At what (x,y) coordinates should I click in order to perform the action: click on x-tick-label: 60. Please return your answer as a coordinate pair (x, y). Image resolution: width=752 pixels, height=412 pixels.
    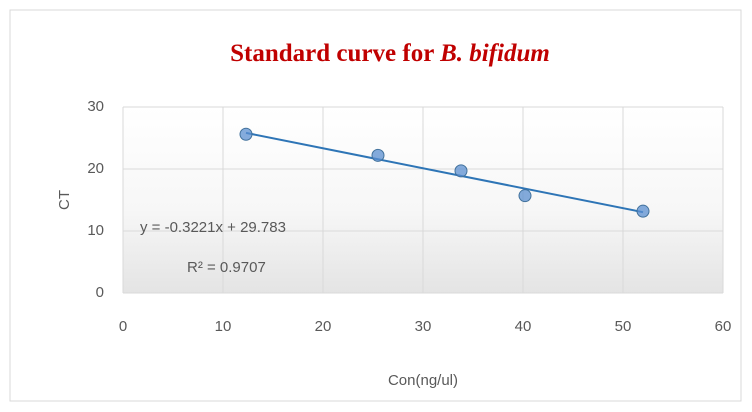
    Looking at the image, I should click on (723, 326).